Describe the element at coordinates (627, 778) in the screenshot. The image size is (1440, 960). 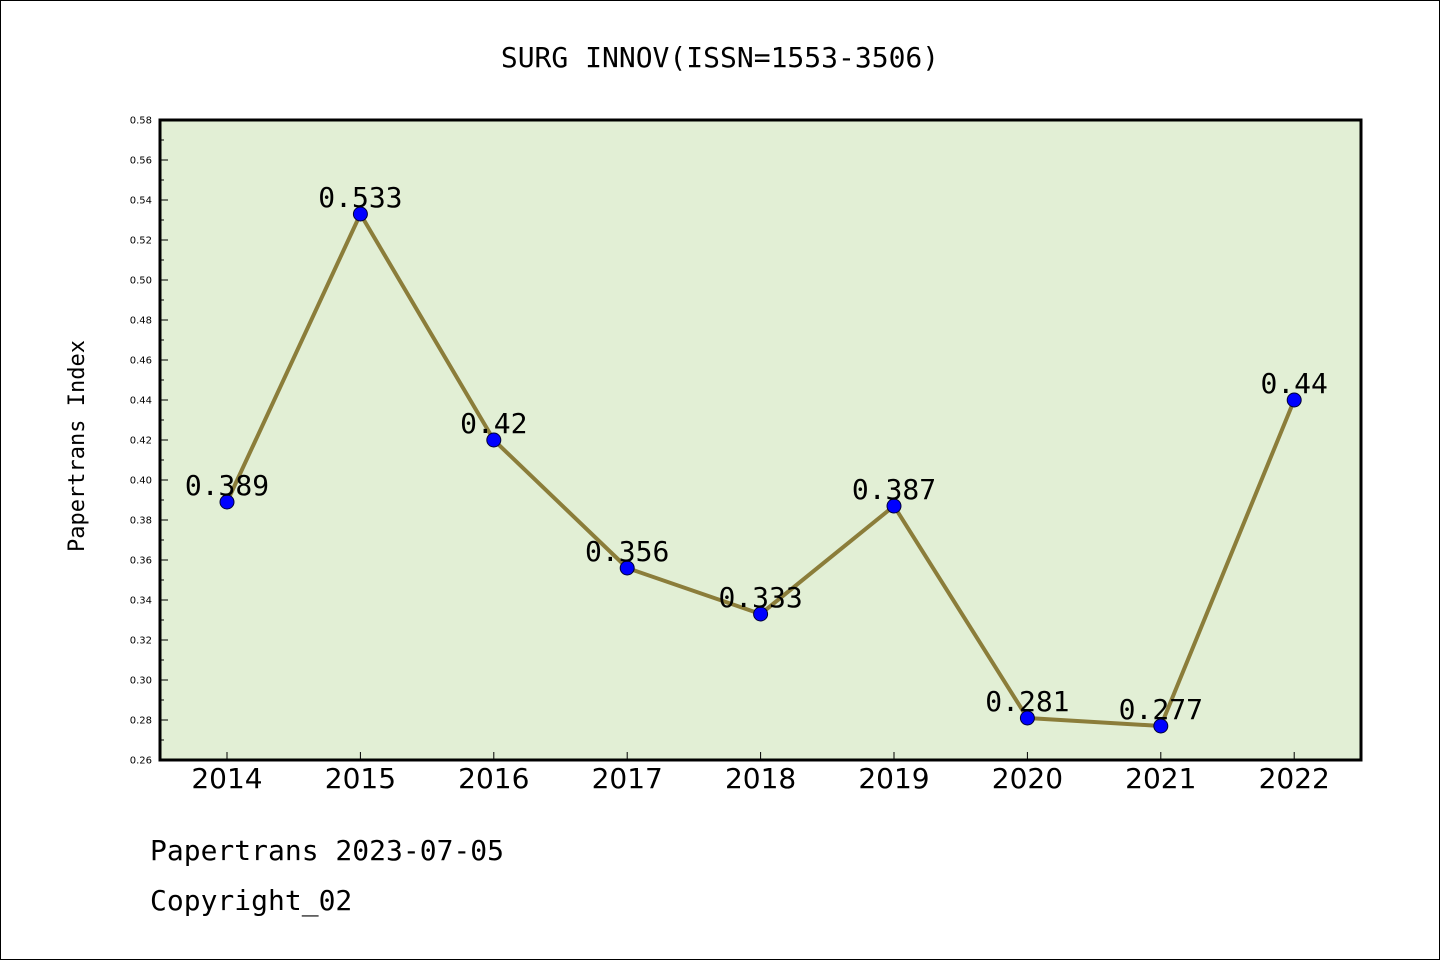
I see `x-tick-label: 2017` at that location.